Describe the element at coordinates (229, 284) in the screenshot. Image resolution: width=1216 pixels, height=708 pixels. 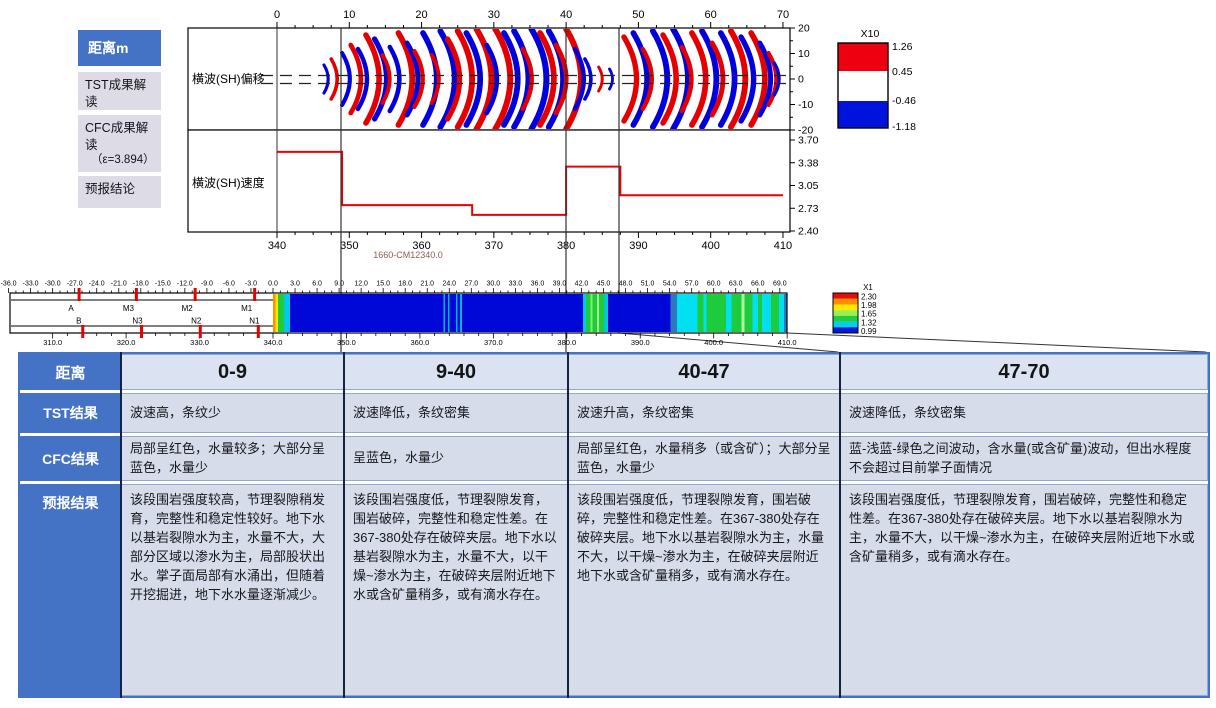
I see `strip-ruler-top-label: -6.0` at that location.